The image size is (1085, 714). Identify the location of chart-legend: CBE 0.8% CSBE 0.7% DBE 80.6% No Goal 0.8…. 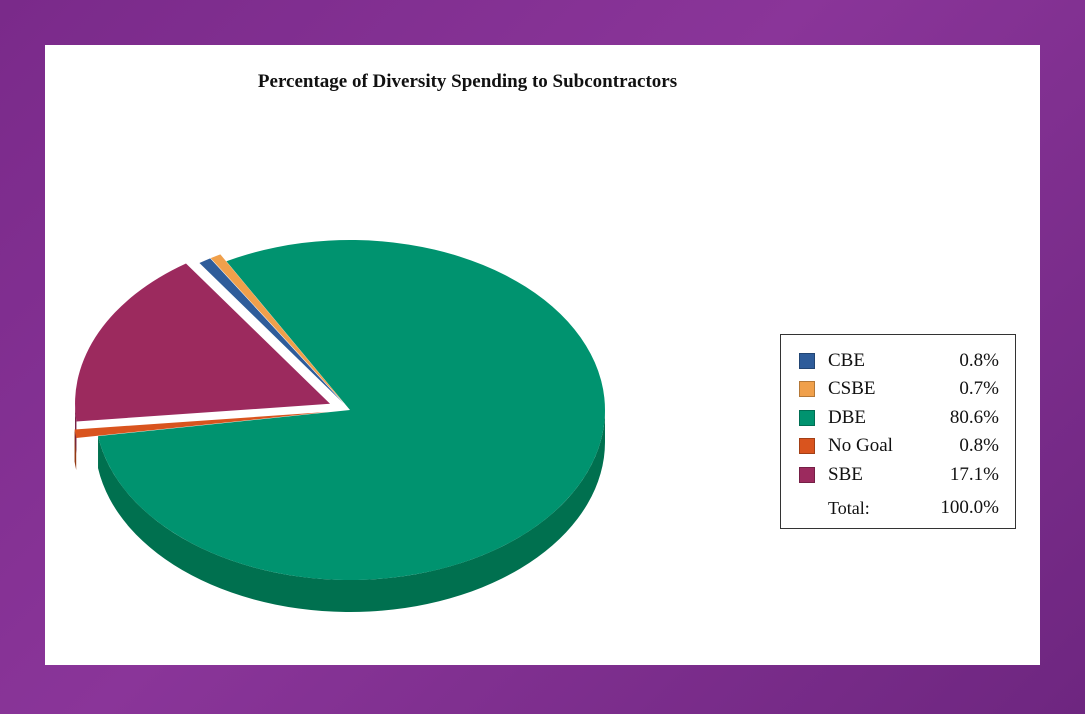
(898, 431).